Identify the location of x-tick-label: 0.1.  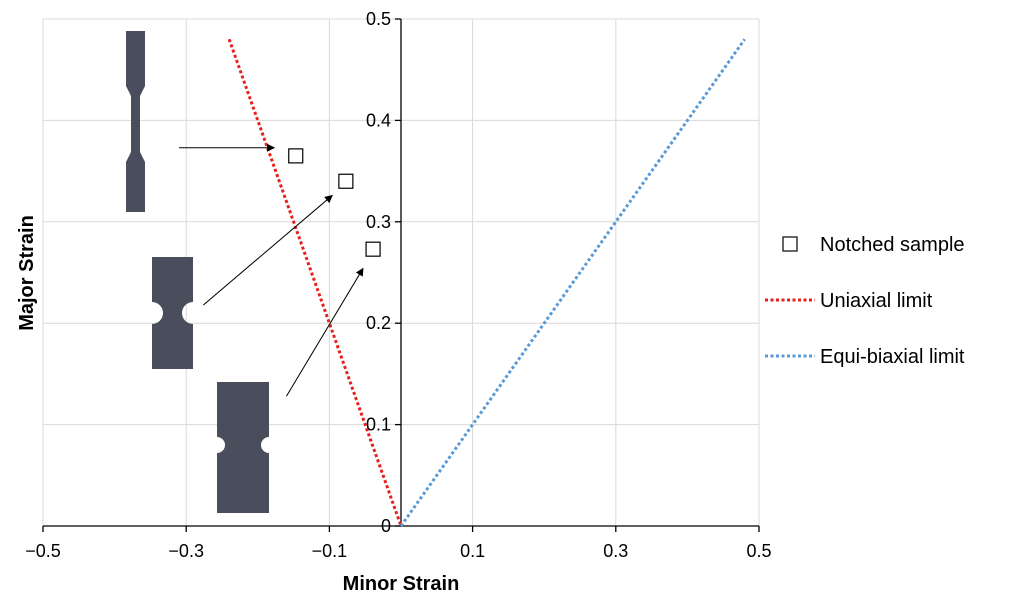
(472, 551).